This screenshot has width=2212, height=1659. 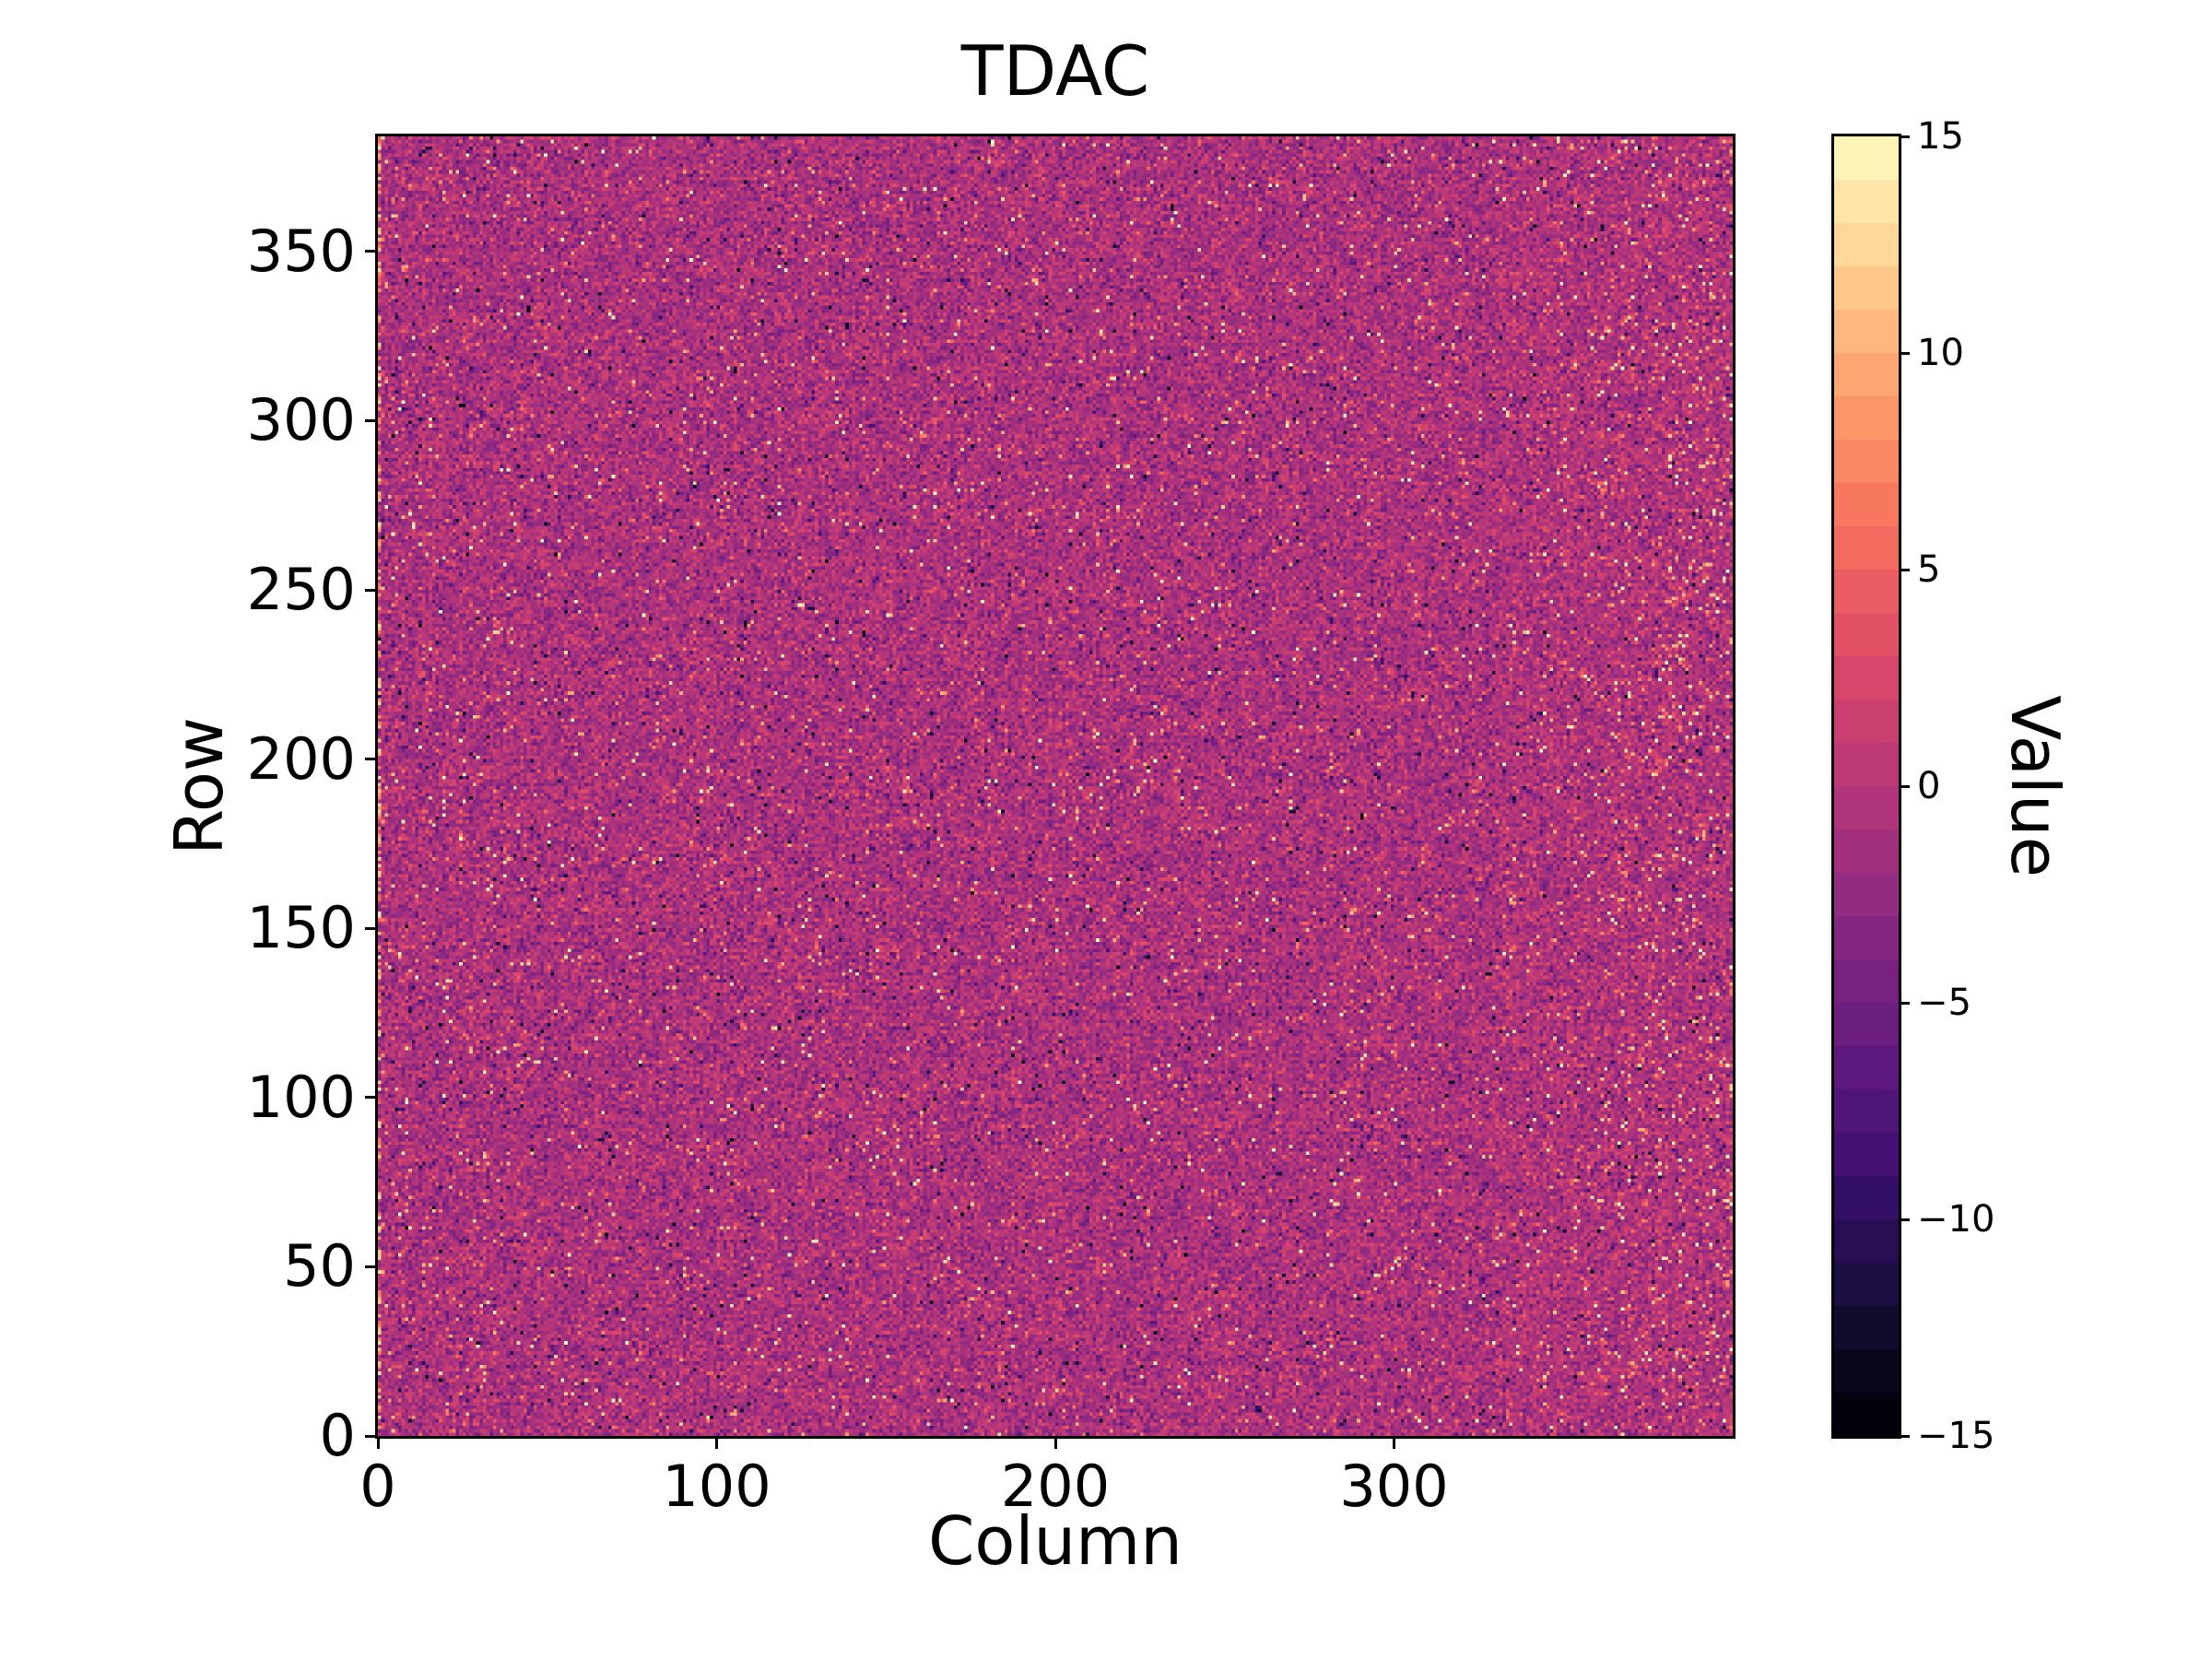 What do you see at coordinates (301, 420) in the screenshot?
I see `y-tick-label: 300` at bounding box center [301, 420].